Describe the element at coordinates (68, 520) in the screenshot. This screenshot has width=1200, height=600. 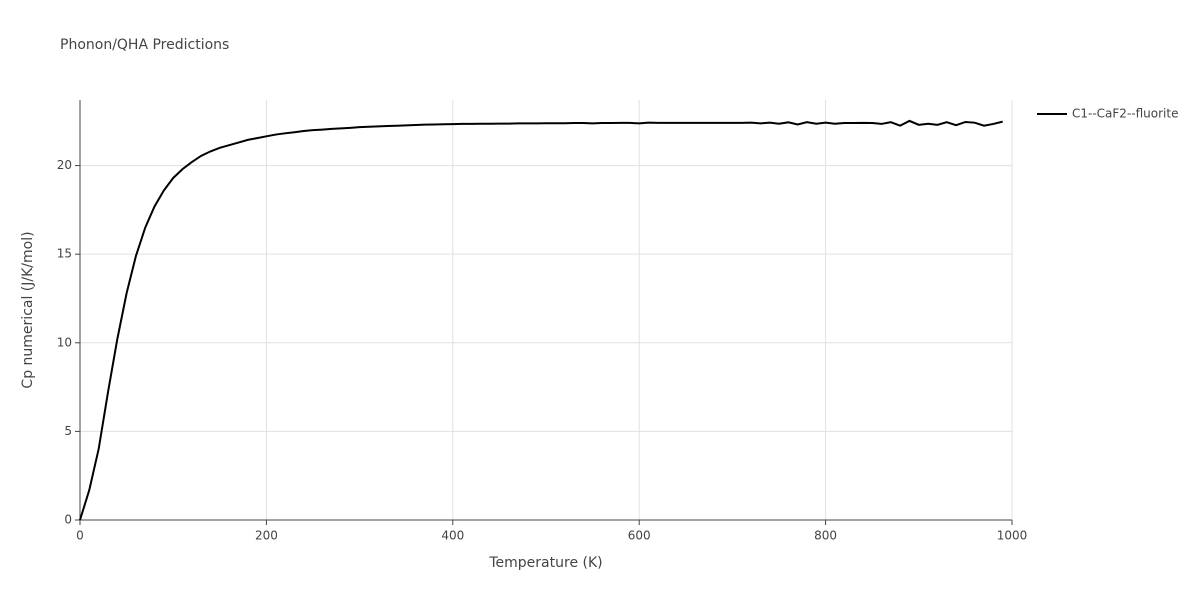
I see `y-tick-label: 0` at that location.